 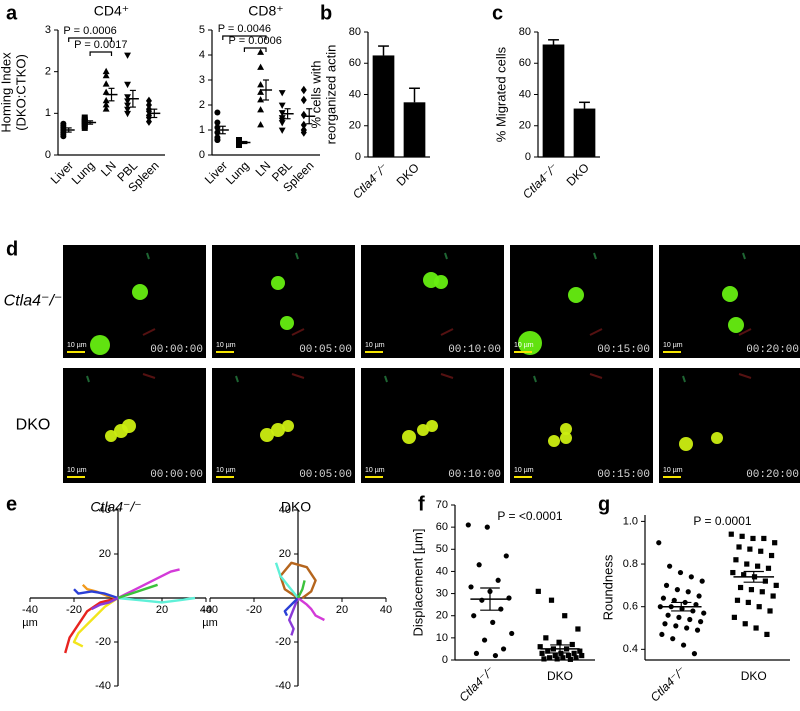 I want to click on y-axis-label: (DKO:CTKO), so click(x=20, y=92).